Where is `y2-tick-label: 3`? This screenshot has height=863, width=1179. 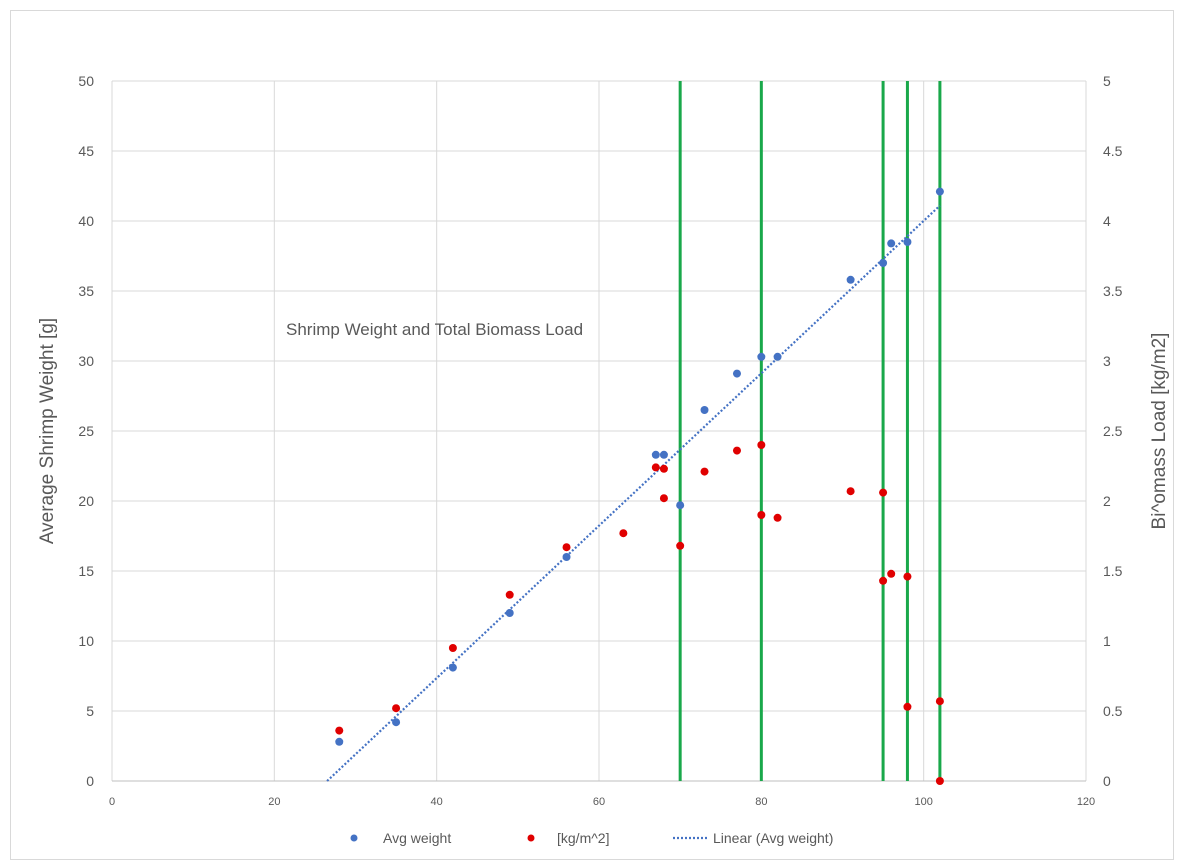
y2-tick-label: 3 is located at coordinates (1107, 361).